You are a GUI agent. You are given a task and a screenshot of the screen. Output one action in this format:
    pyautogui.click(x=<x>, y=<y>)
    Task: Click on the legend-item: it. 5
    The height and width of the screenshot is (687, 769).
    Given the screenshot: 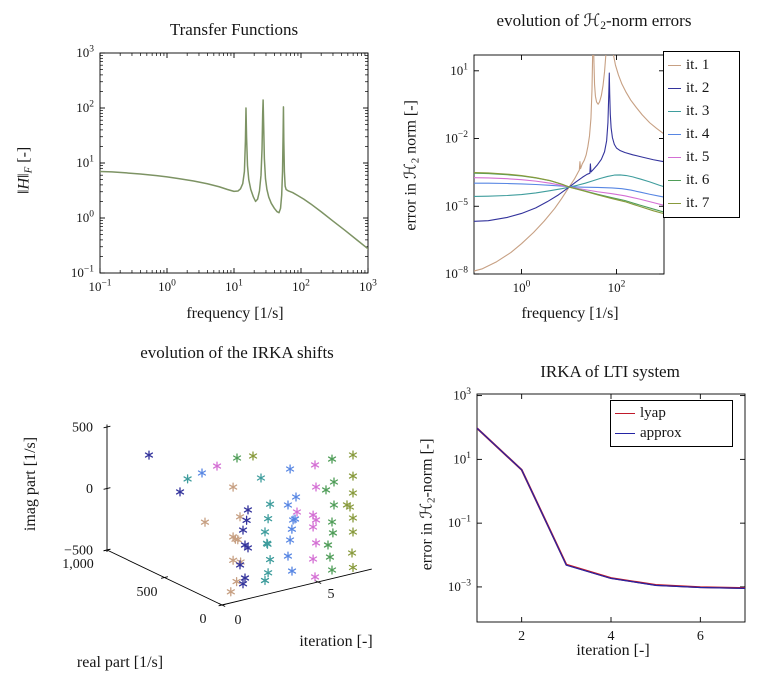 What is the action you would take?
    pyautogui.click(x=701, y=157)
    